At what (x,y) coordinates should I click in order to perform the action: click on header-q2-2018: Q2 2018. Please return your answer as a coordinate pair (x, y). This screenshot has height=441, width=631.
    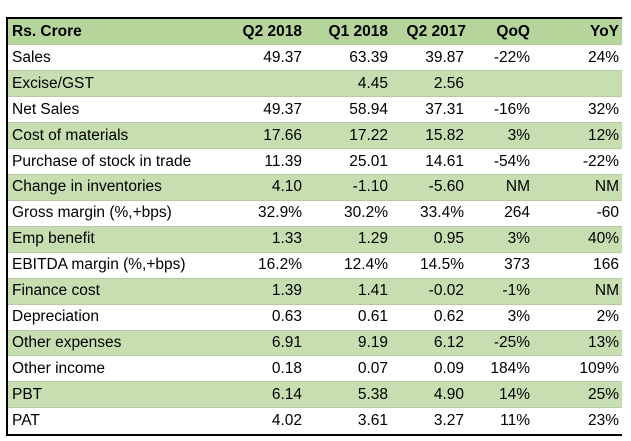
    Looking at the image, I should click on (263, 32).